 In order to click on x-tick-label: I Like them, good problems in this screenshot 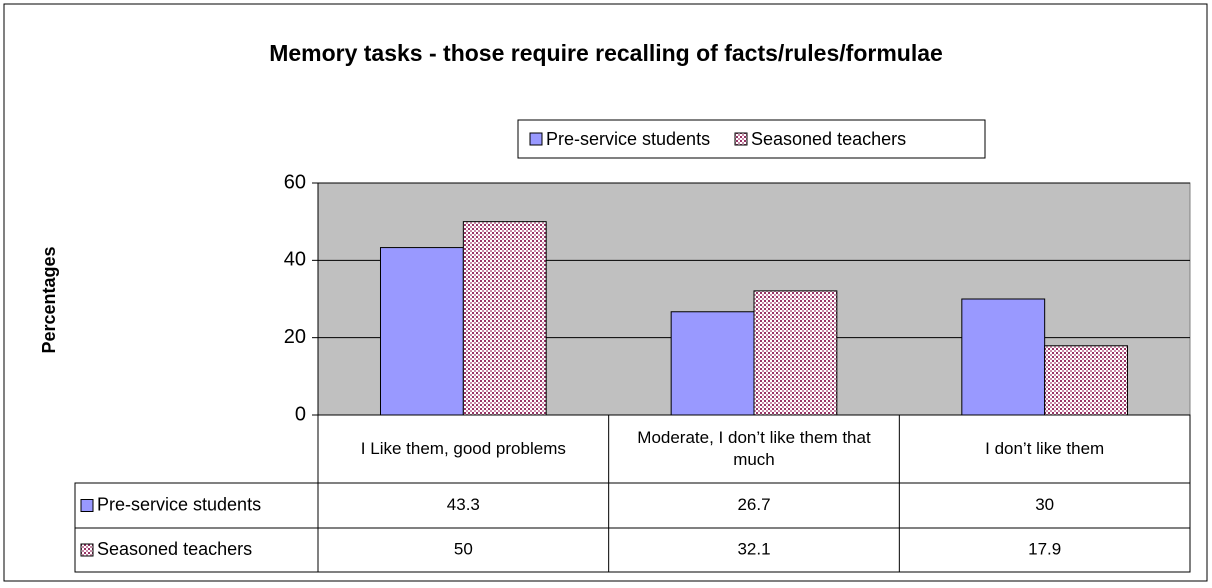, I will do `click(463, 448)`.